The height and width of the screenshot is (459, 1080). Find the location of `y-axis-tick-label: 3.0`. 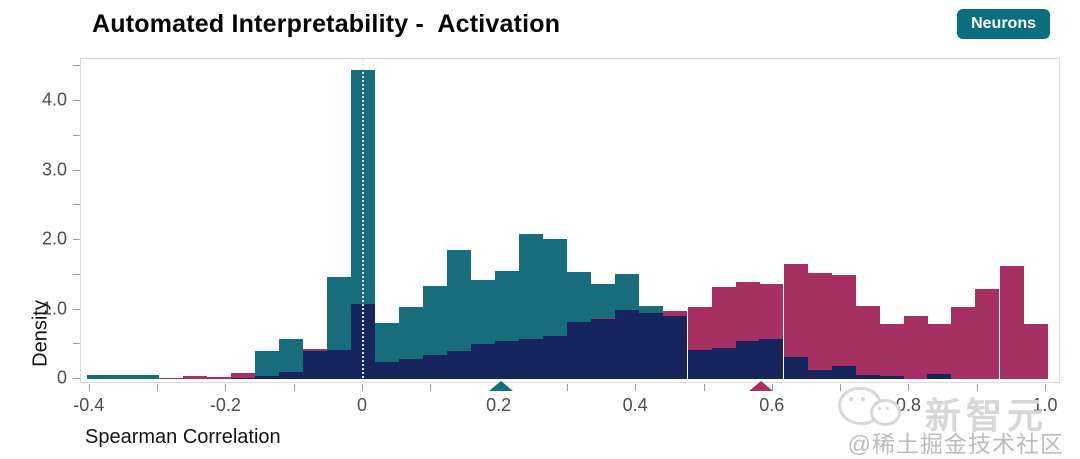

y-axis-tick-label: 3.0 is located at coordinates (54, 169).